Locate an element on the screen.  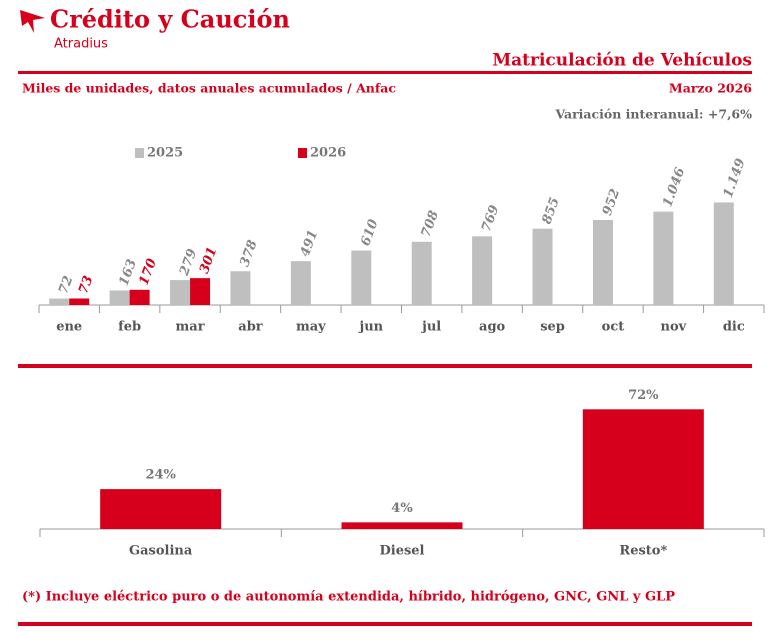
value-label: 4% is located at coordinates (402, 508).